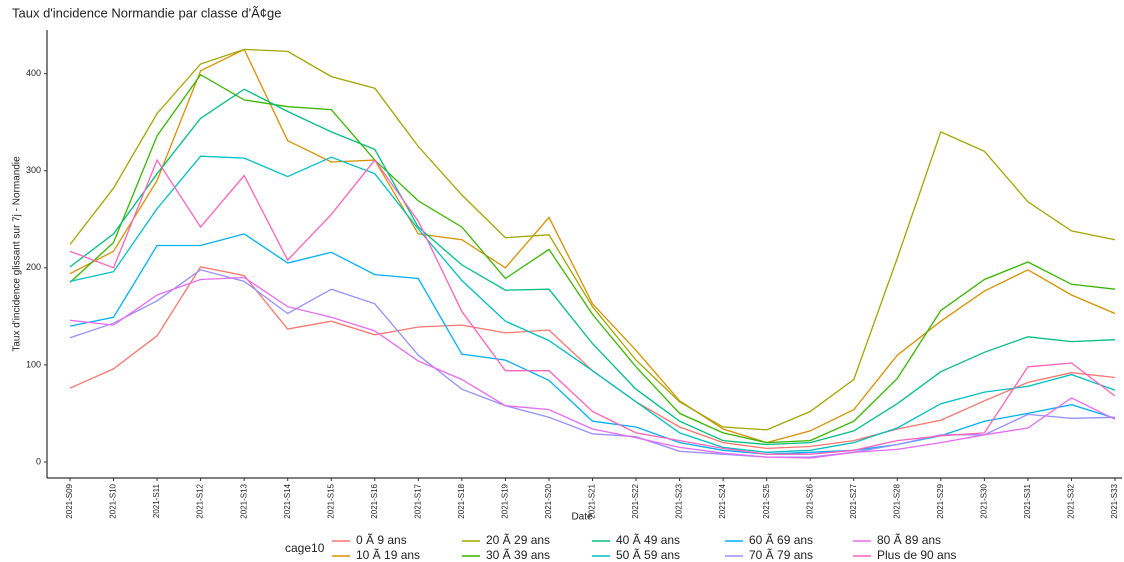  Describe the element at coordinates (722, 500) in the screenshot. I see `x-tick-label: 2021-S24` at that location.